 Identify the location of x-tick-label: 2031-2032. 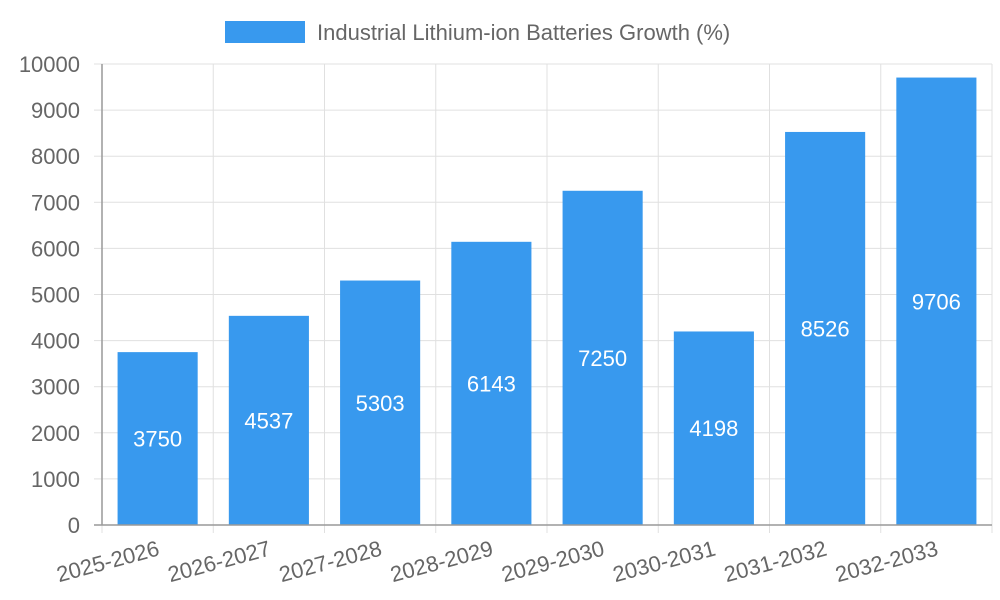
(775, 561).